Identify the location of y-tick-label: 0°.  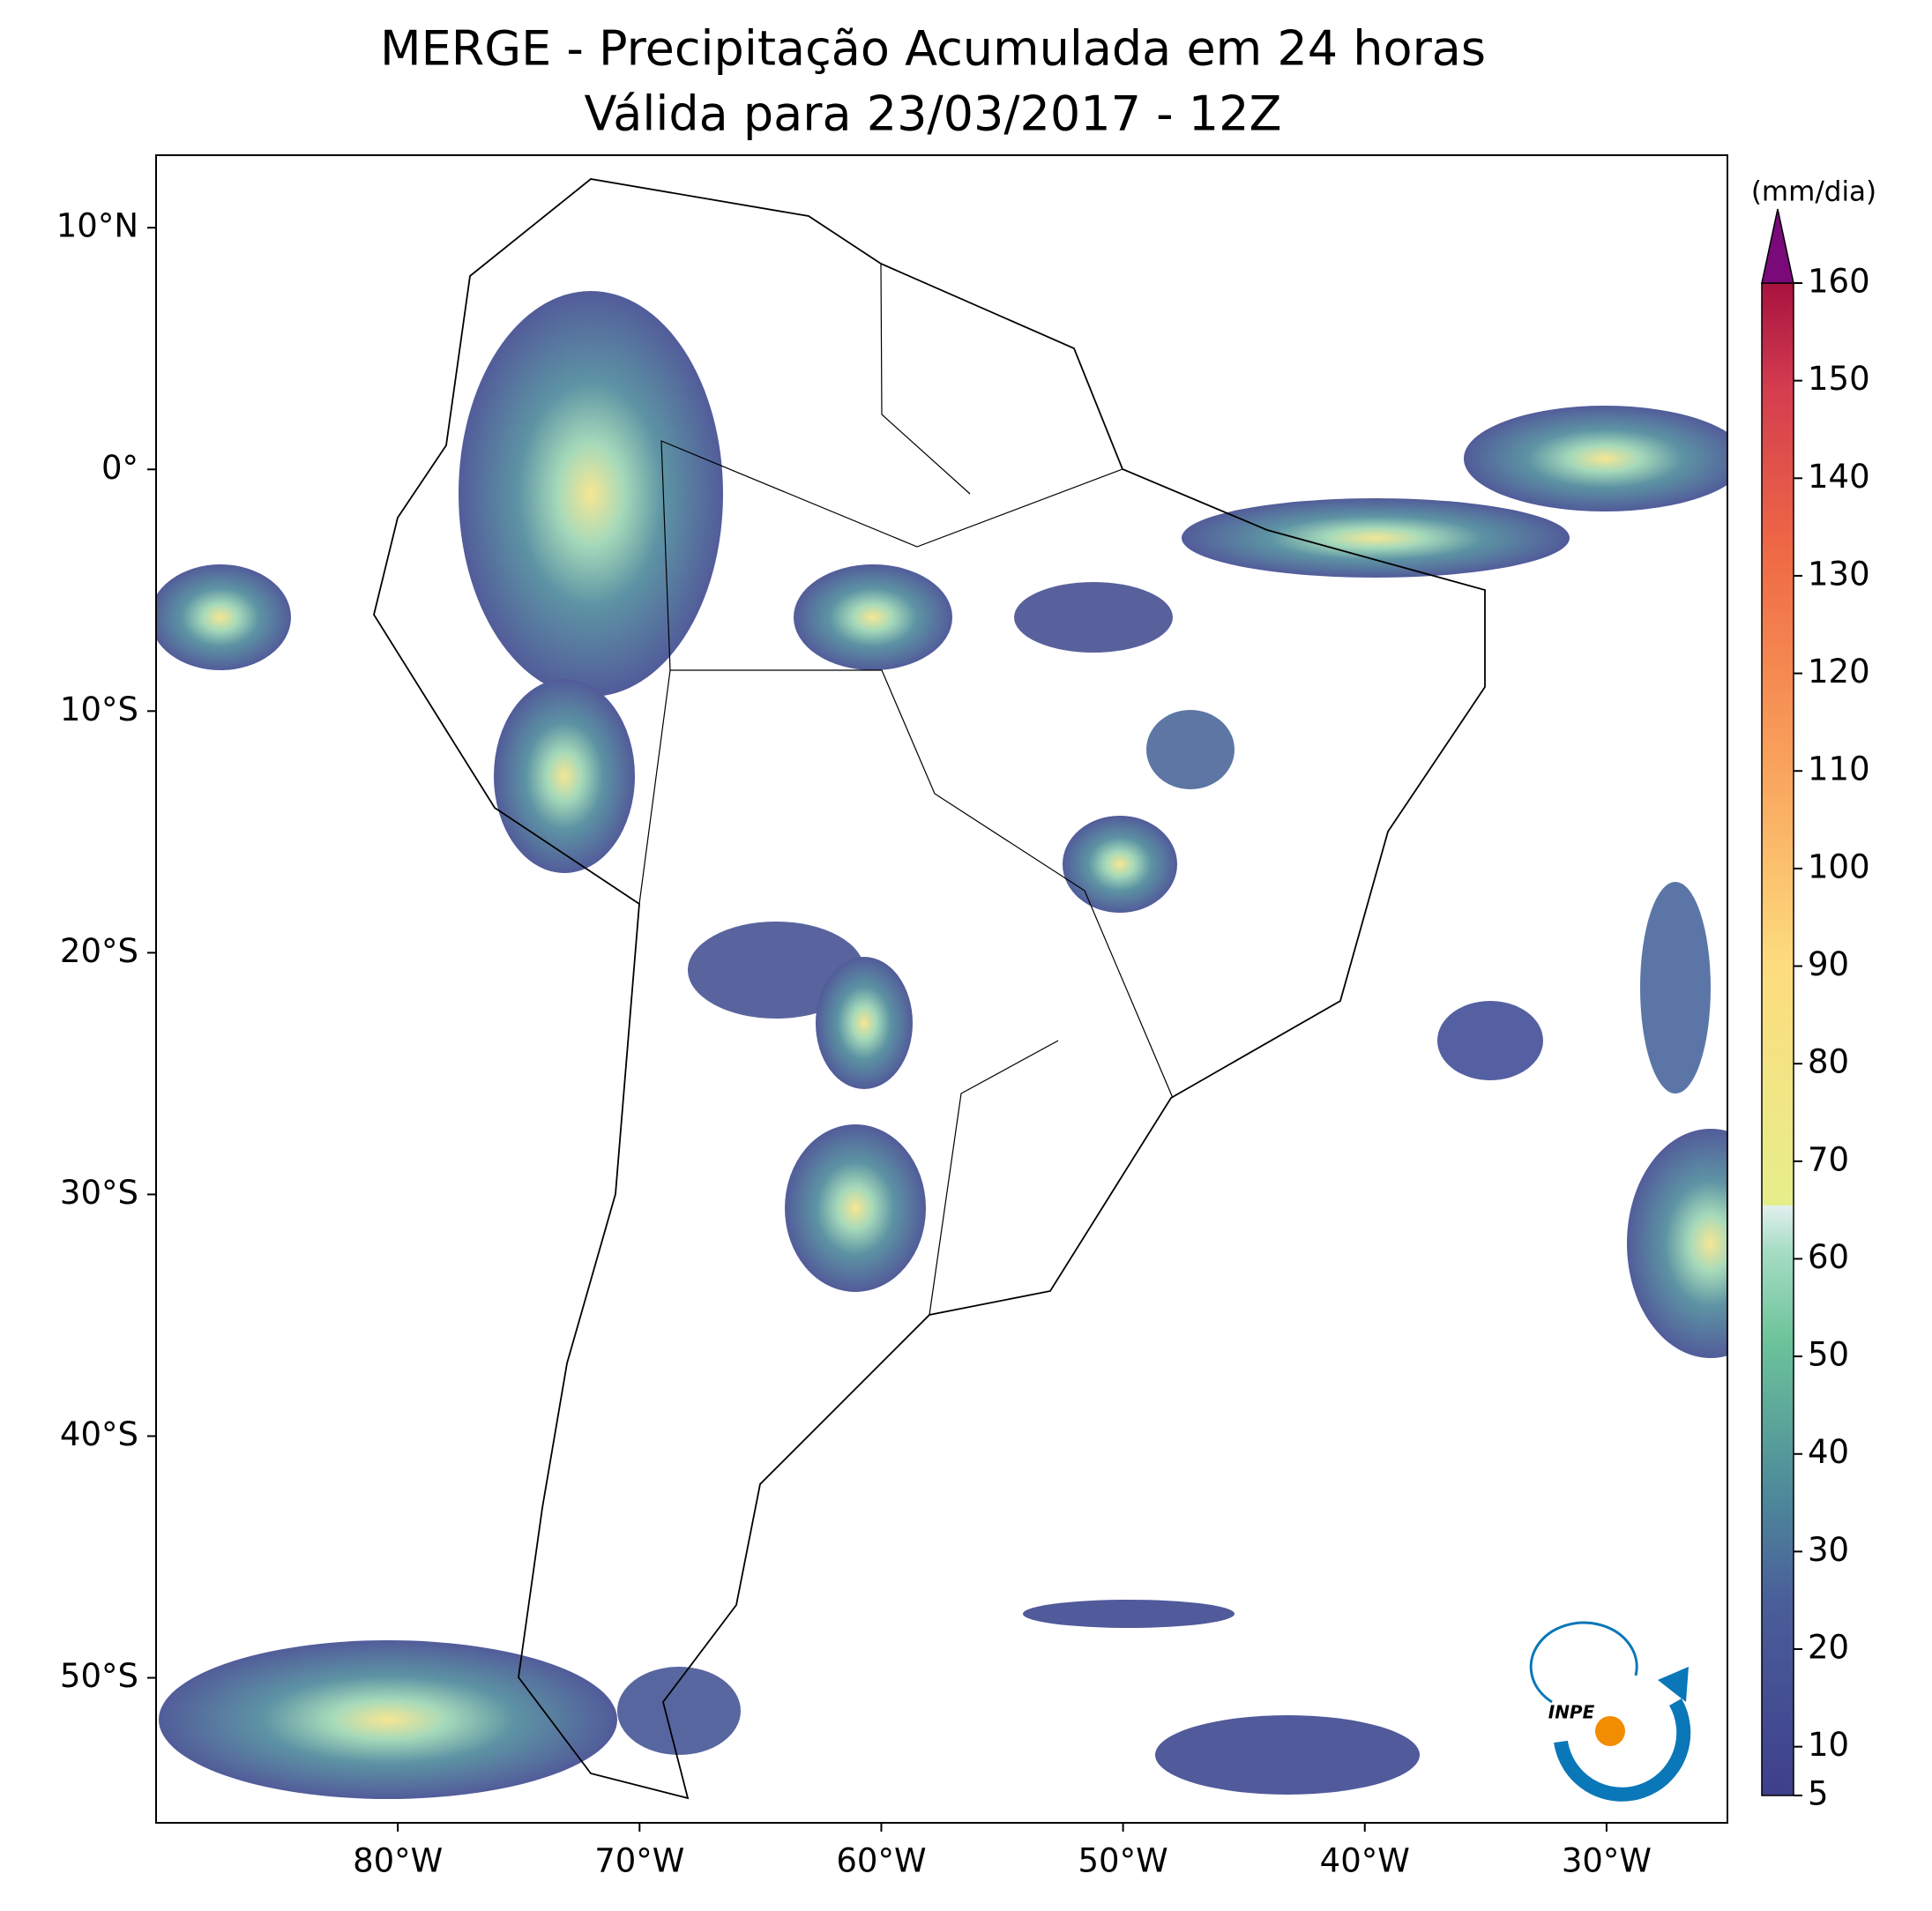
(119, 468).